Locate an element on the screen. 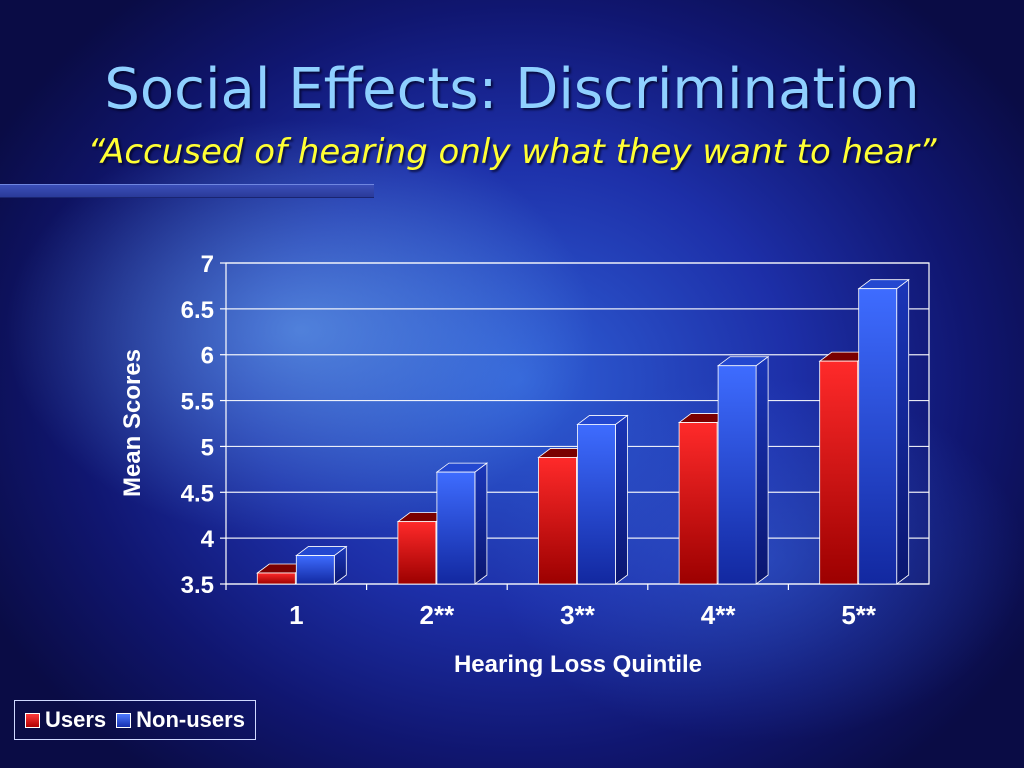 This screenshot has width=1024, height=768. legend-swatch-nonusers is located at coordinates (124, 720).